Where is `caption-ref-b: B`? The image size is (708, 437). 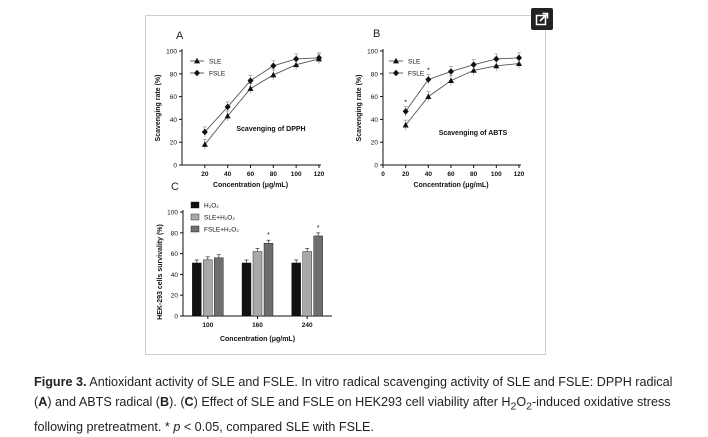 caption-ref-b: B is located at coordinates (165, 402).